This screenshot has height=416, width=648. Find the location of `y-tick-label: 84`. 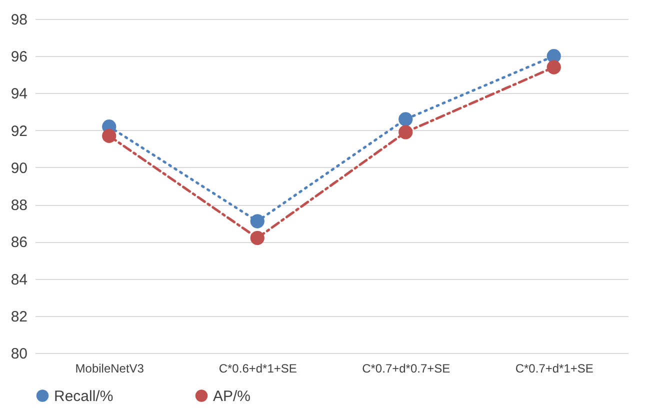

y-tick-label: 84 is located at coordinates (19, 279).